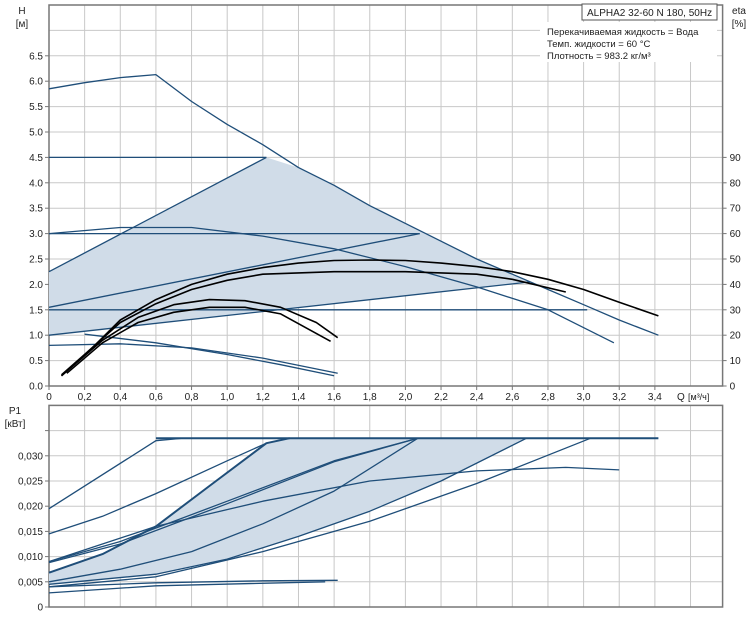  I want to click on y-tick-label: 0,015, so click(30, 532).